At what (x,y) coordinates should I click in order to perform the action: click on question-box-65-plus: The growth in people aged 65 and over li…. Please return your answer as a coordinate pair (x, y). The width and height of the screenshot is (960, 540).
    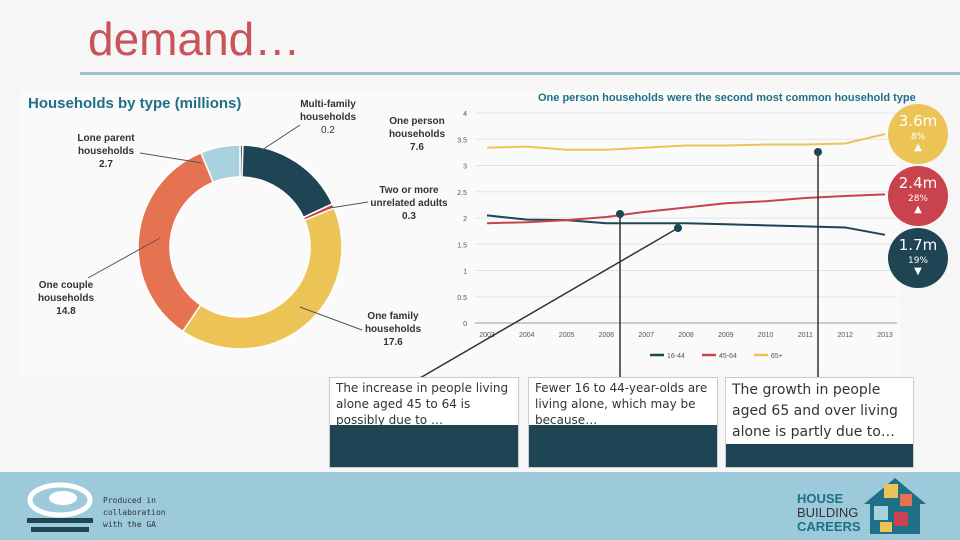
    Looking at the image, I should click on (819, 422).